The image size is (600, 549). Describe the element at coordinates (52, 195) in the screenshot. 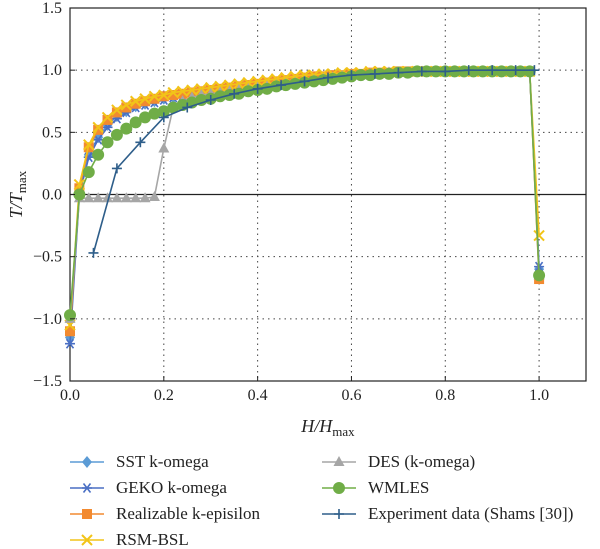

I see `y-tick-label: 0.0` at that location.